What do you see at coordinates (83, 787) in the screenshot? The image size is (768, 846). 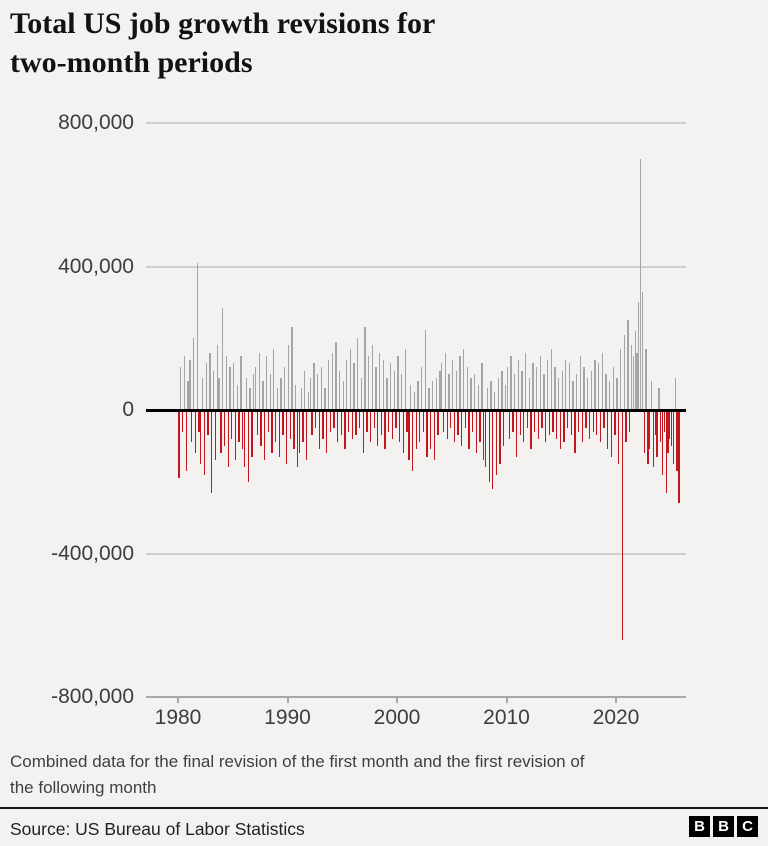 I see `footnote-line-2: the following month` at bounding box center [83, 787].